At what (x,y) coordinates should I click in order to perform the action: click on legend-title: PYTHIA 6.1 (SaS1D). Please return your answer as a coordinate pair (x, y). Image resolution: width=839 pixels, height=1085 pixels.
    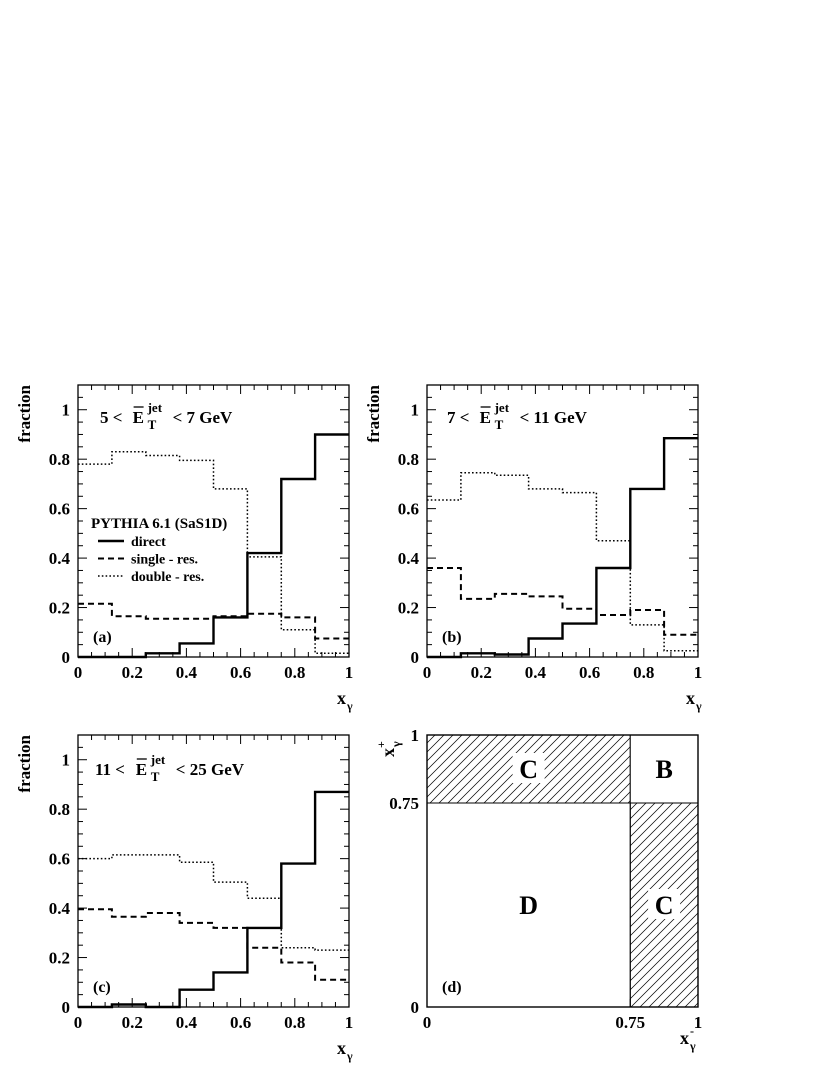
    Looking at the image, I should click on (159, 524).